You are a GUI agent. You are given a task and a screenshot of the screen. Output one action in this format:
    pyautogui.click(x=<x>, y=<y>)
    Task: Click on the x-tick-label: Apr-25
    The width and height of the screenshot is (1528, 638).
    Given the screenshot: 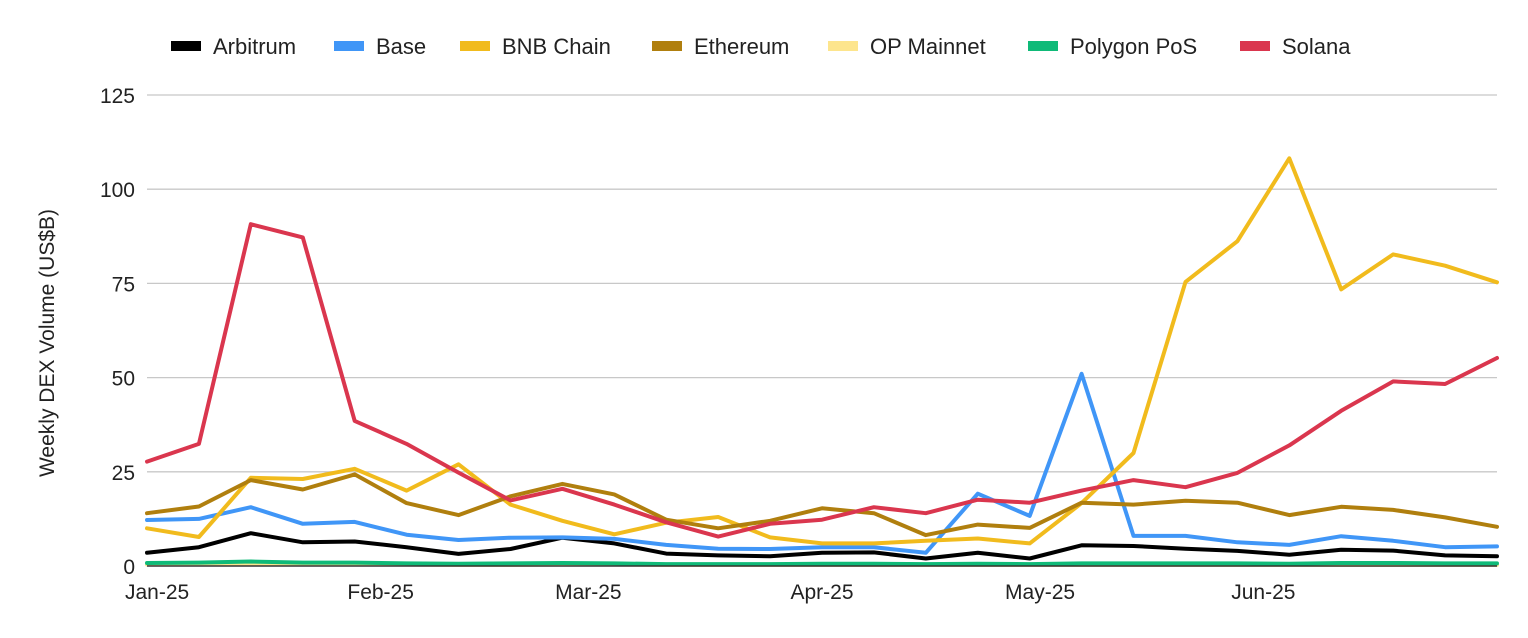 What is the action you would take?
    pyautogui.click(x=821, y=592)
    